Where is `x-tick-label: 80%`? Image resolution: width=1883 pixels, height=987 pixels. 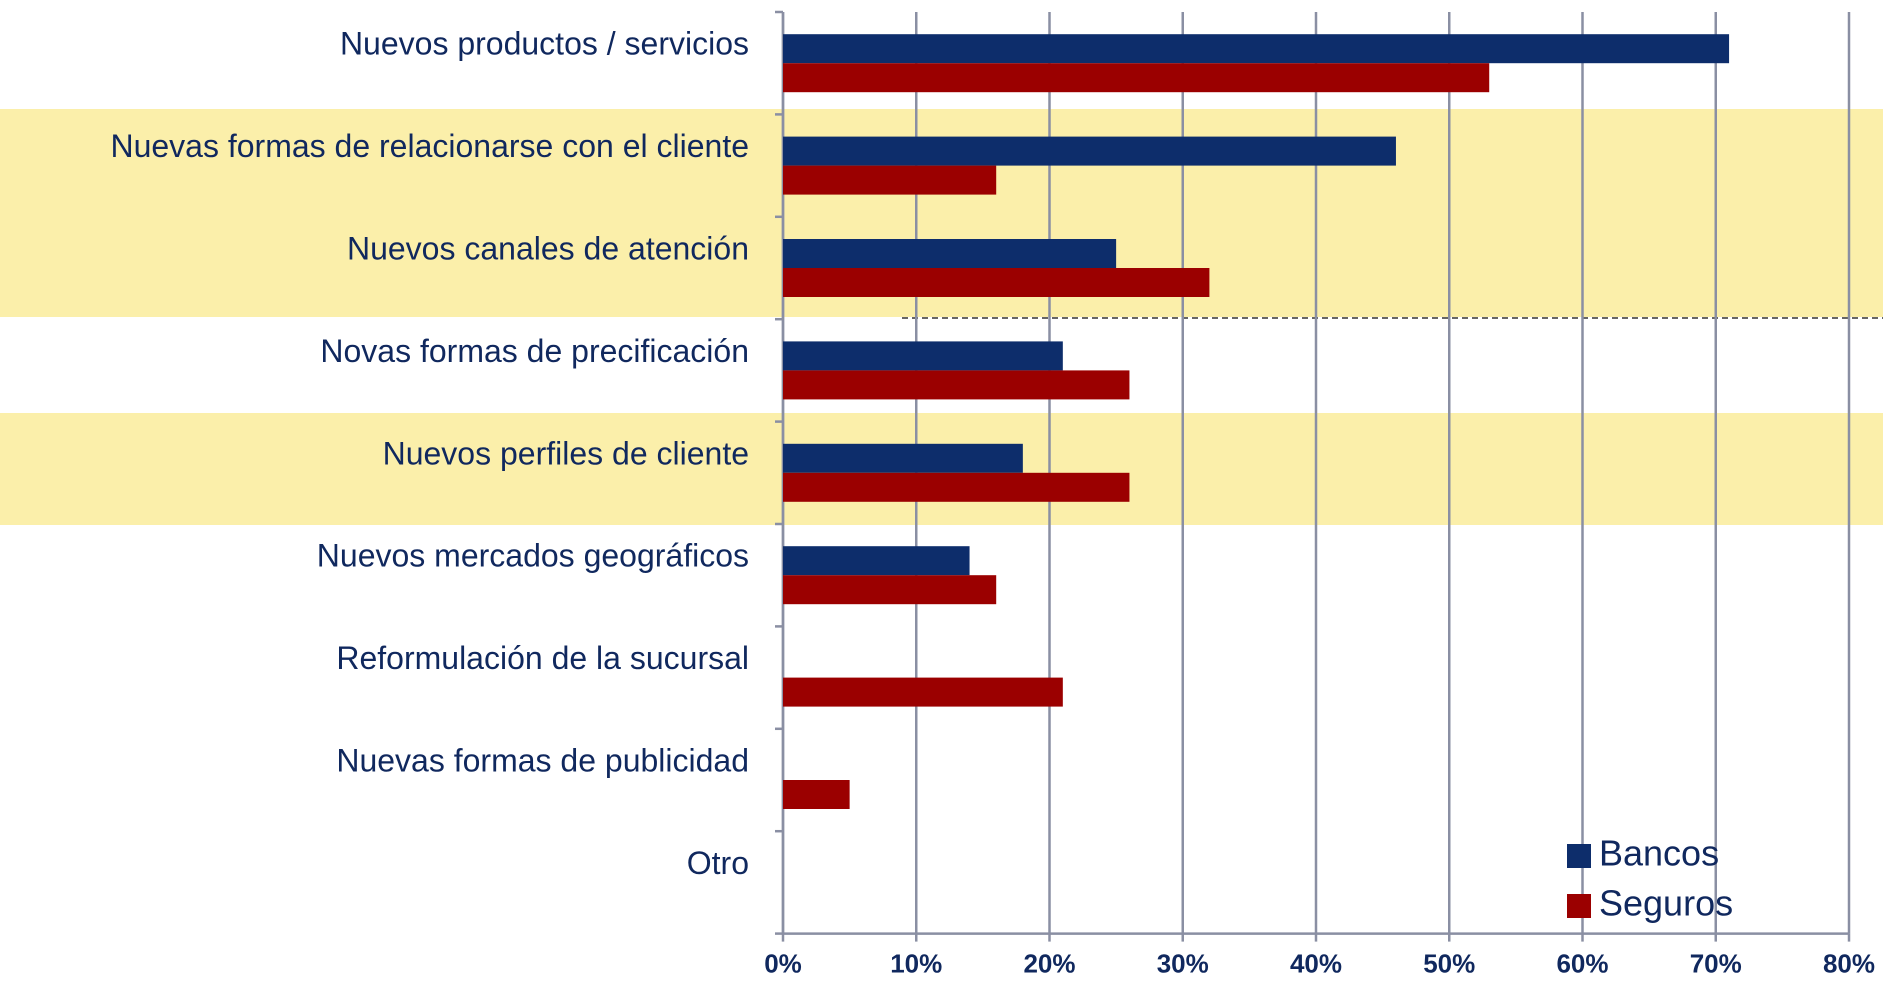
x-tick-label: 80% is located at coordinates (1849, 963).